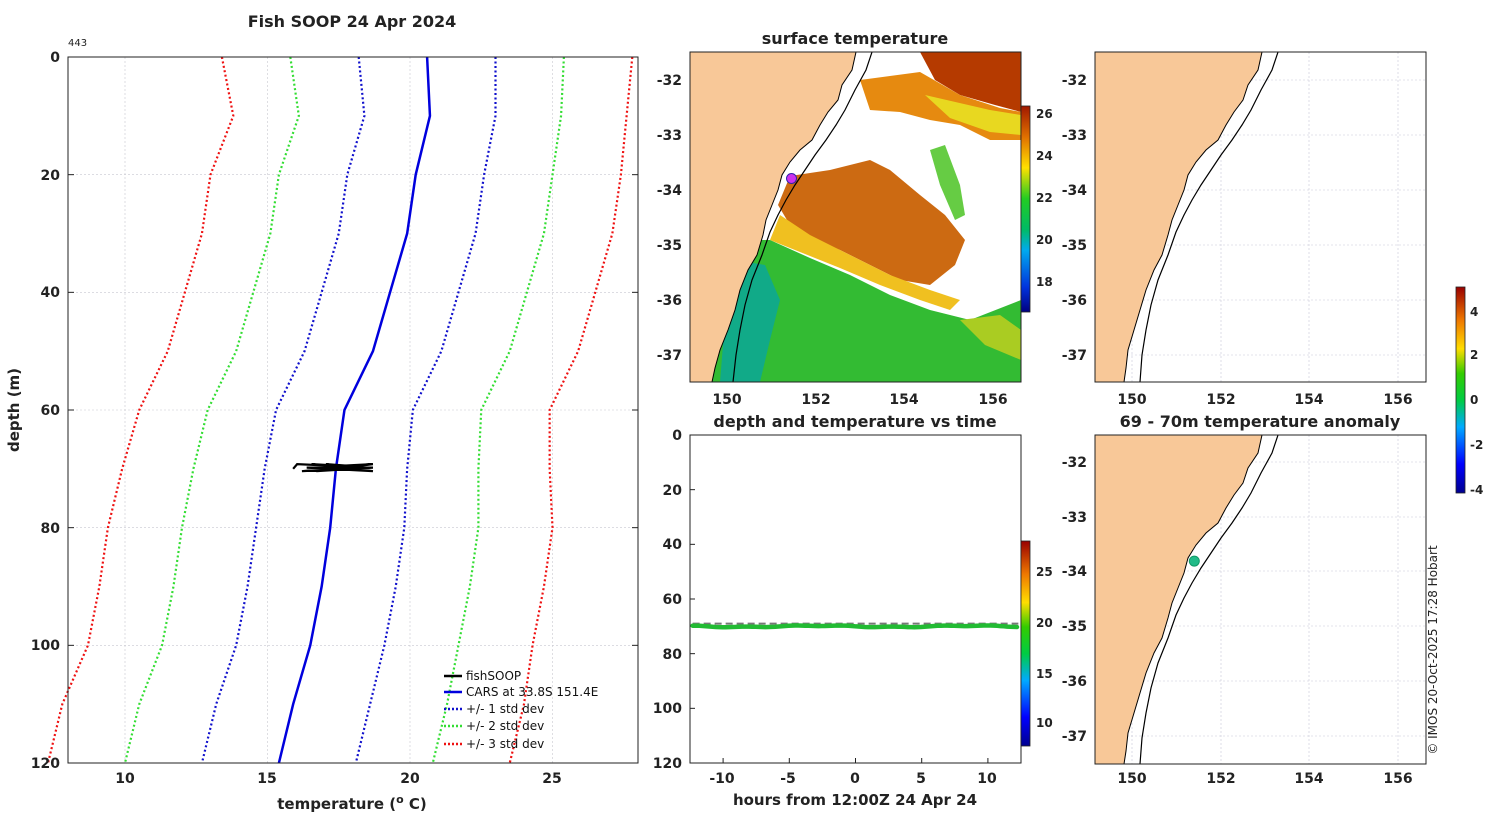 This screenshot has height=820, width=1500. Describe the element at coordinates (1074, 81) in the screenshot. I see `anom-top-ytick: -32` at that location.